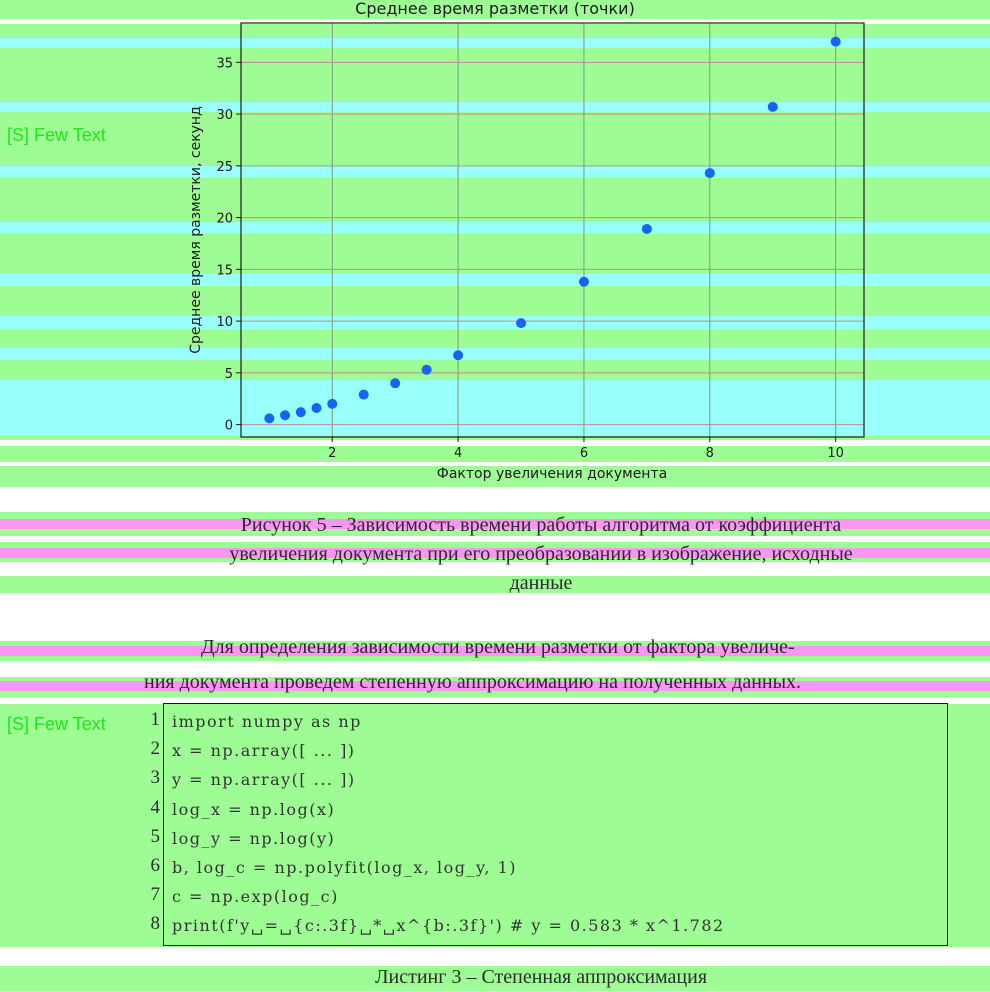 This screenshot has height=992, width=990. Describe the element at coordinates (495, 584) in the screenshot. I see `caption-band` at that location.